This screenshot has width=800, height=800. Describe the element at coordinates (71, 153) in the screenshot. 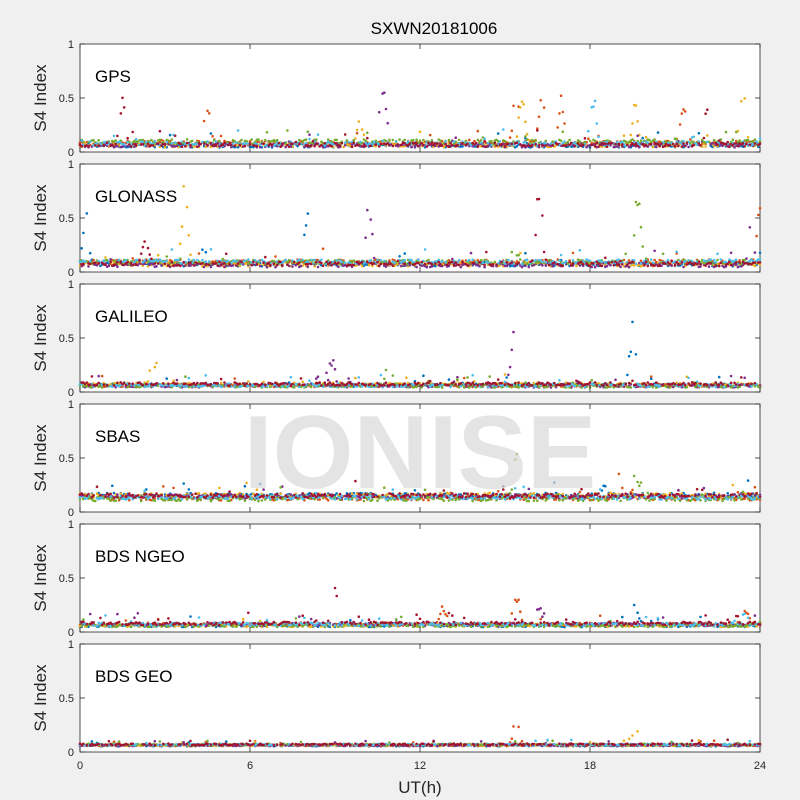

I see `y-tick-label: 0` at that location.